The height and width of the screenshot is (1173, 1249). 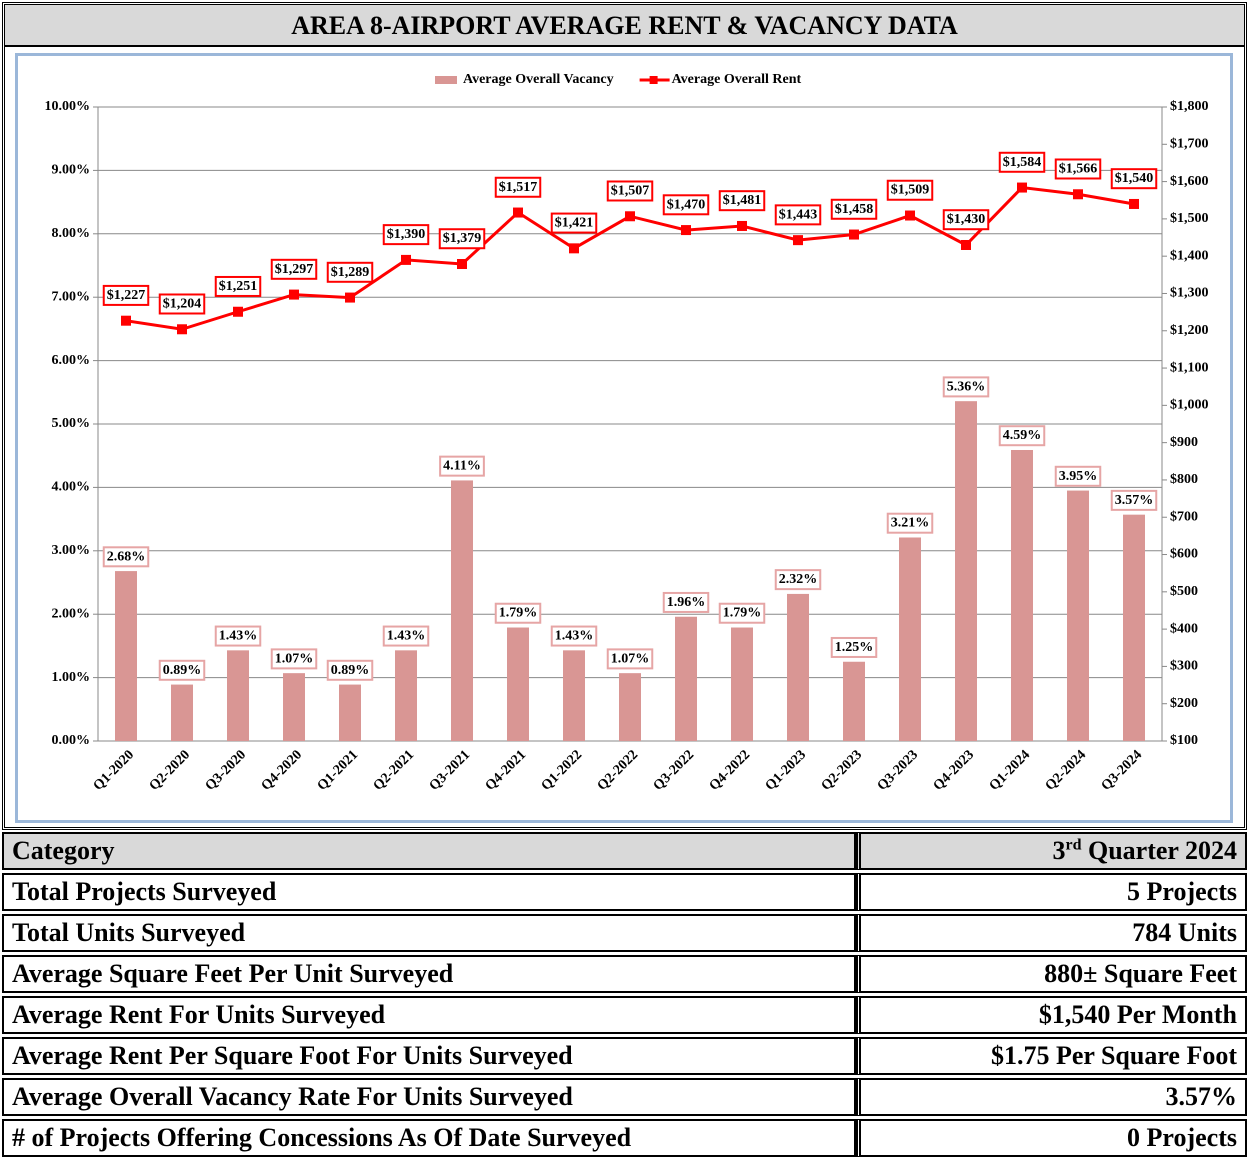 I want to click on data-label-text: 1.07%, so click(x=294, y=658).